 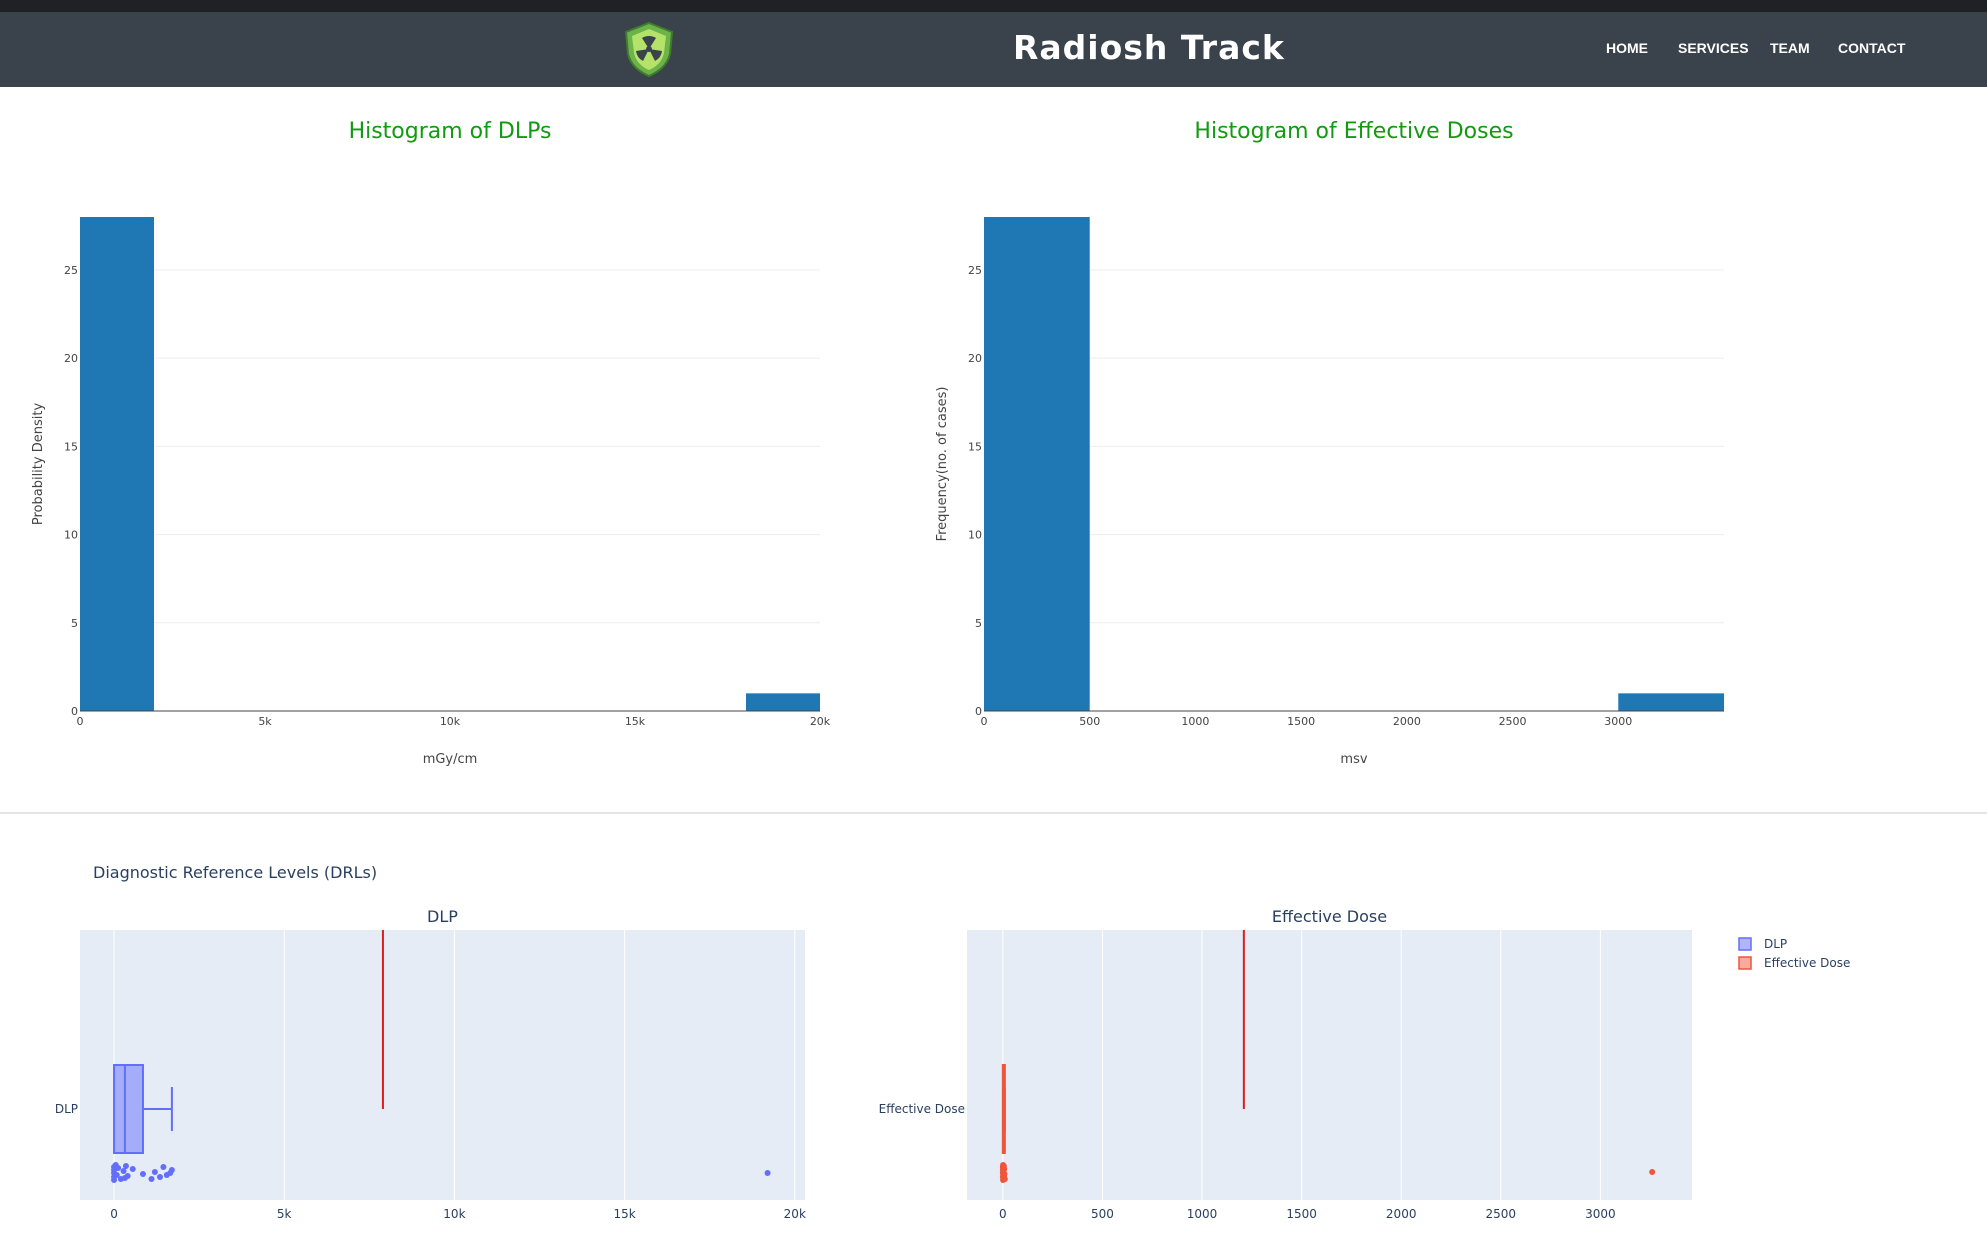 I want to click on dlp-hist-ylabel: Probability Density, so click(x=38, y=464).